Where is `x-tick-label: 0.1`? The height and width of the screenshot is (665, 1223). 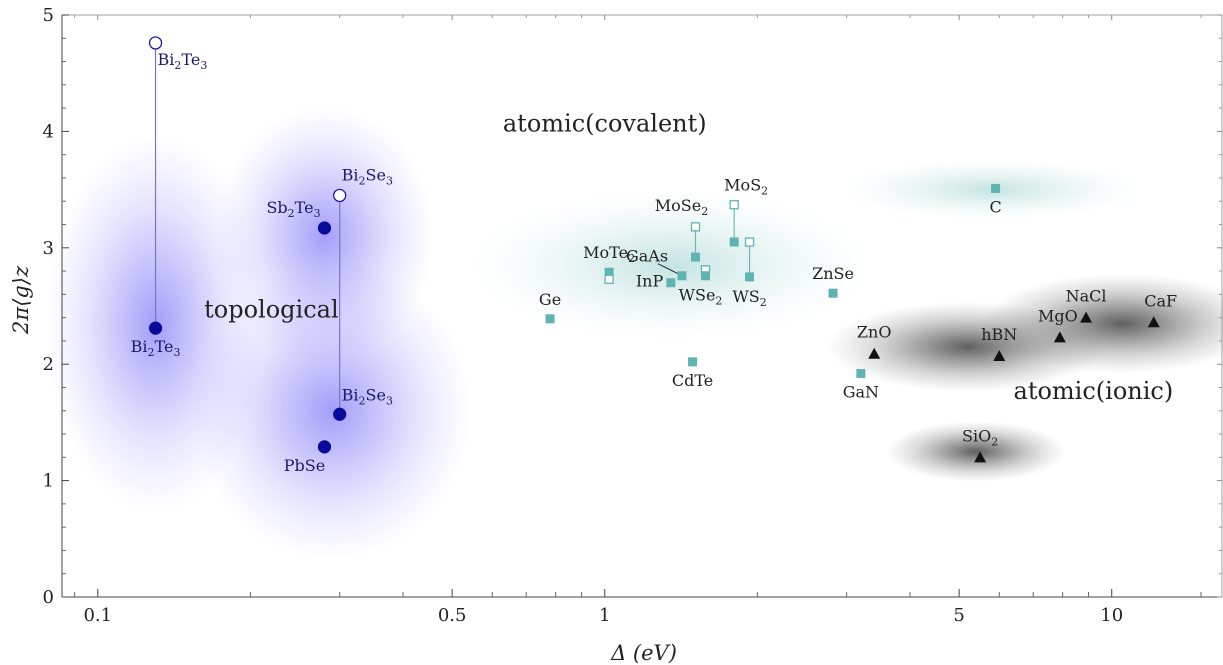
x-tick-label: 0.1 is located at coordinates (97, 615).